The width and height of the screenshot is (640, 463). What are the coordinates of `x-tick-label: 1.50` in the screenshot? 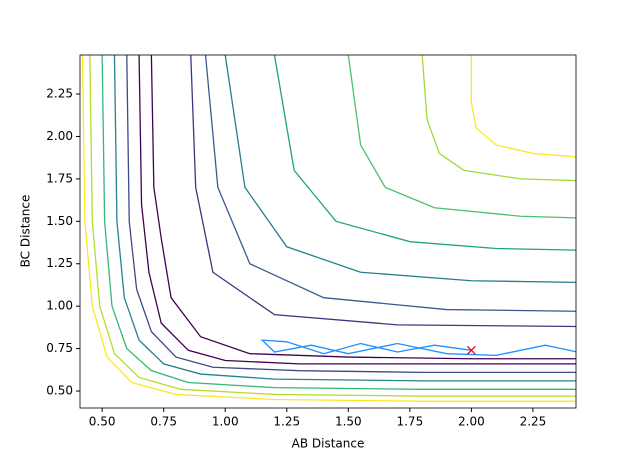 It's located at (348, 422).